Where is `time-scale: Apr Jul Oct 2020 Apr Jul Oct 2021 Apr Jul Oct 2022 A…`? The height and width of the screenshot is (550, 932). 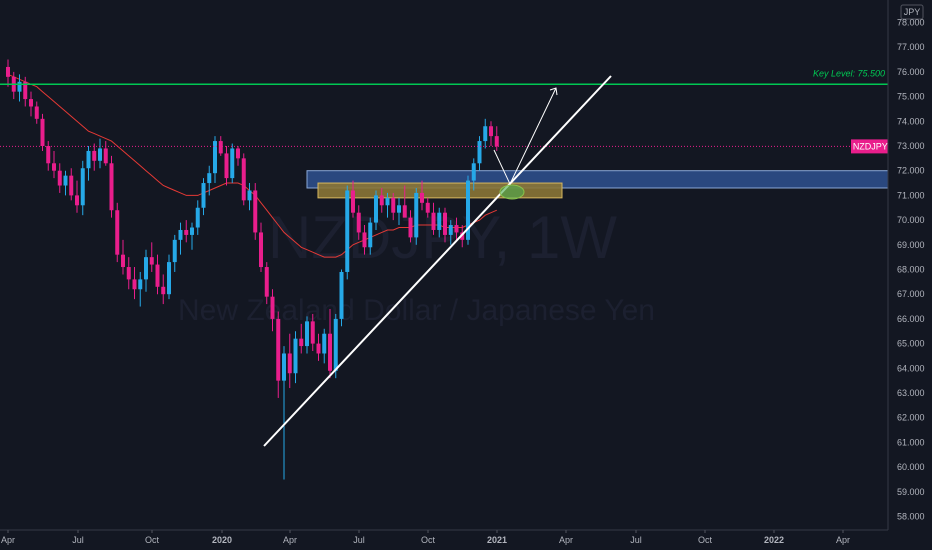 time-scale: Apr Jul Oct 2020 Apr Jul Oct 2021 Apr Jul Oct 2022 A… is located at coordinates (444, 537).